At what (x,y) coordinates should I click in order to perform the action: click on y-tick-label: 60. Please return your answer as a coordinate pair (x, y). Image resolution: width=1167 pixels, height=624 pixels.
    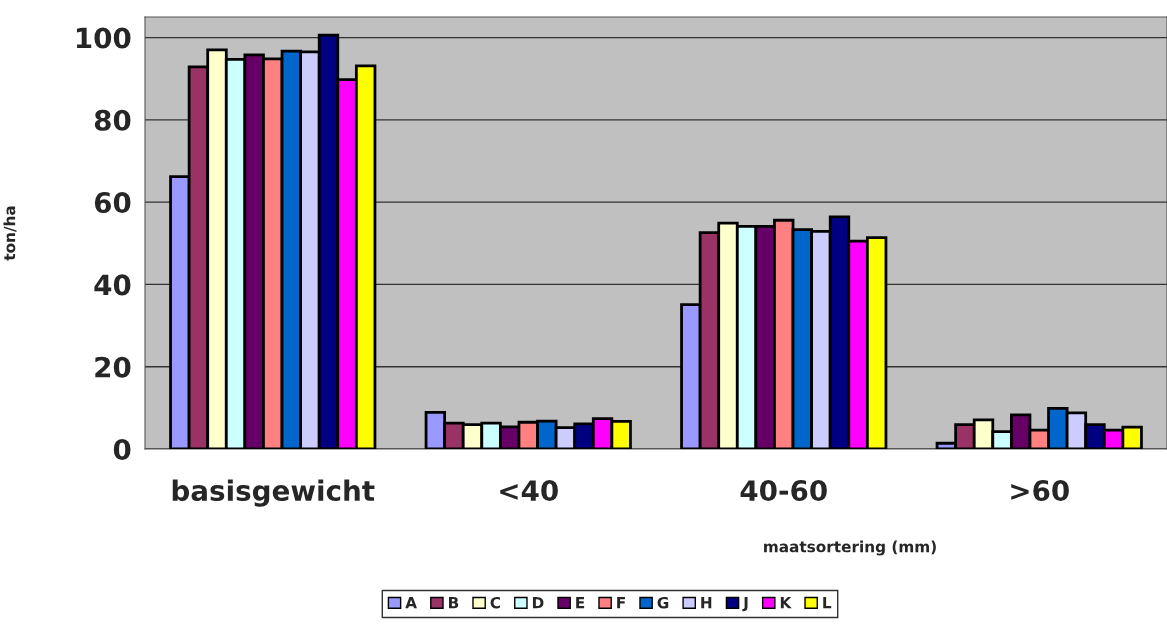
    Looking at the image, I should click on (112, 203).